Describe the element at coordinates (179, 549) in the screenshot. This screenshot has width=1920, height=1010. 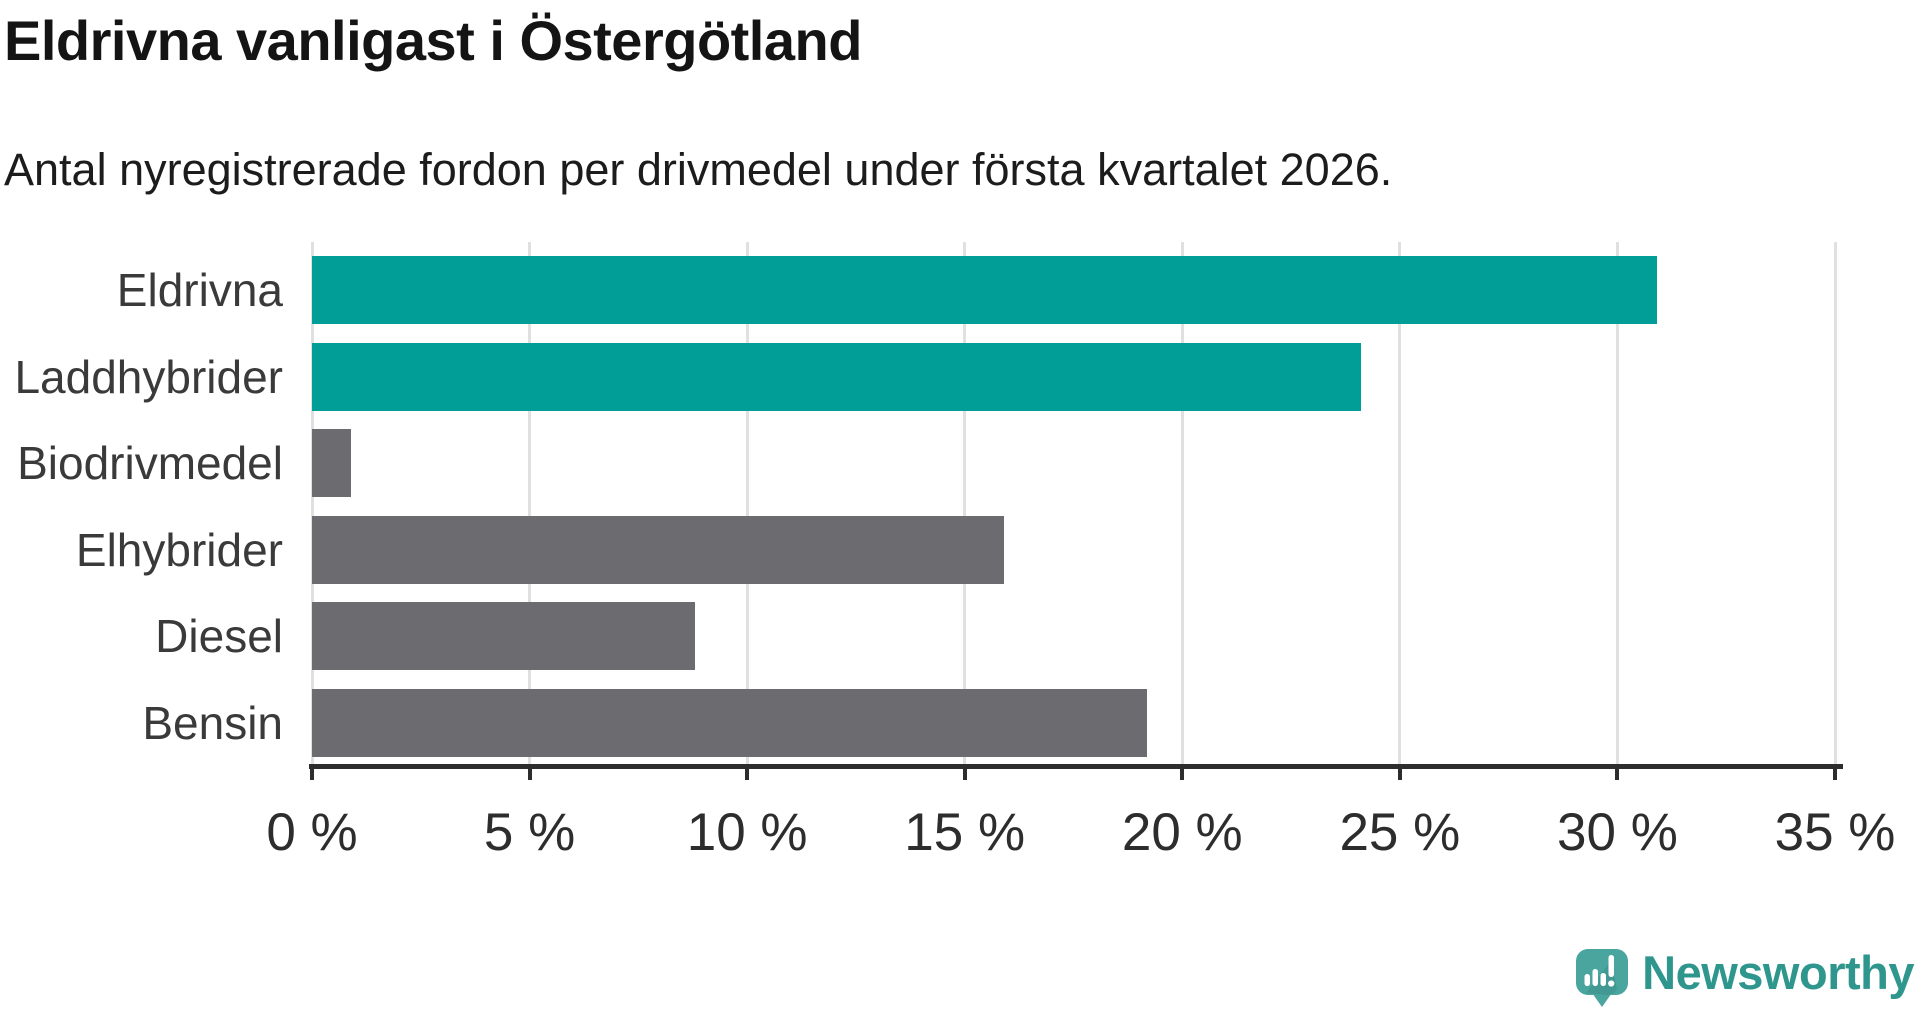
I see `category-label-elhybrider: Elhybrider` at that location.